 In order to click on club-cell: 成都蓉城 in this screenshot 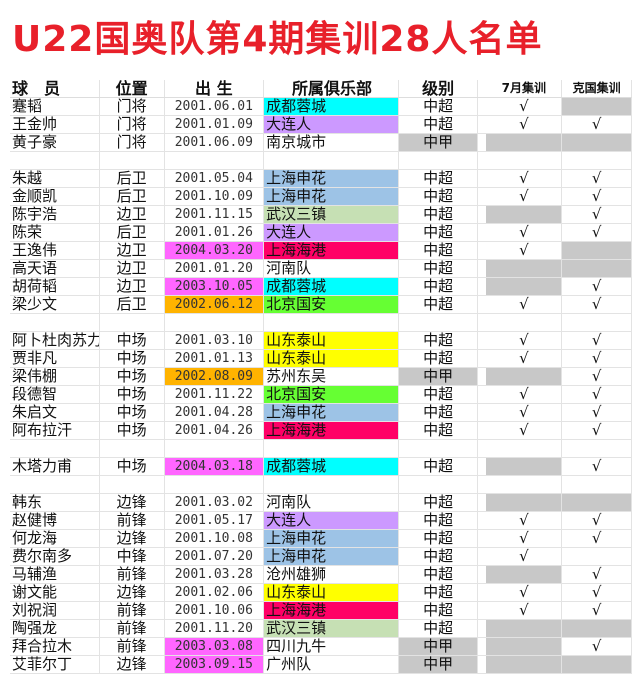, I will do `click(331, 106)`.